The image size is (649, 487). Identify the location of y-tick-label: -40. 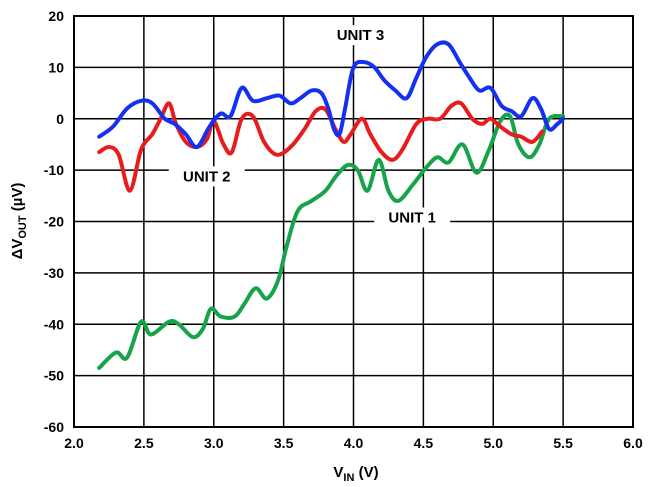
(54, 324).